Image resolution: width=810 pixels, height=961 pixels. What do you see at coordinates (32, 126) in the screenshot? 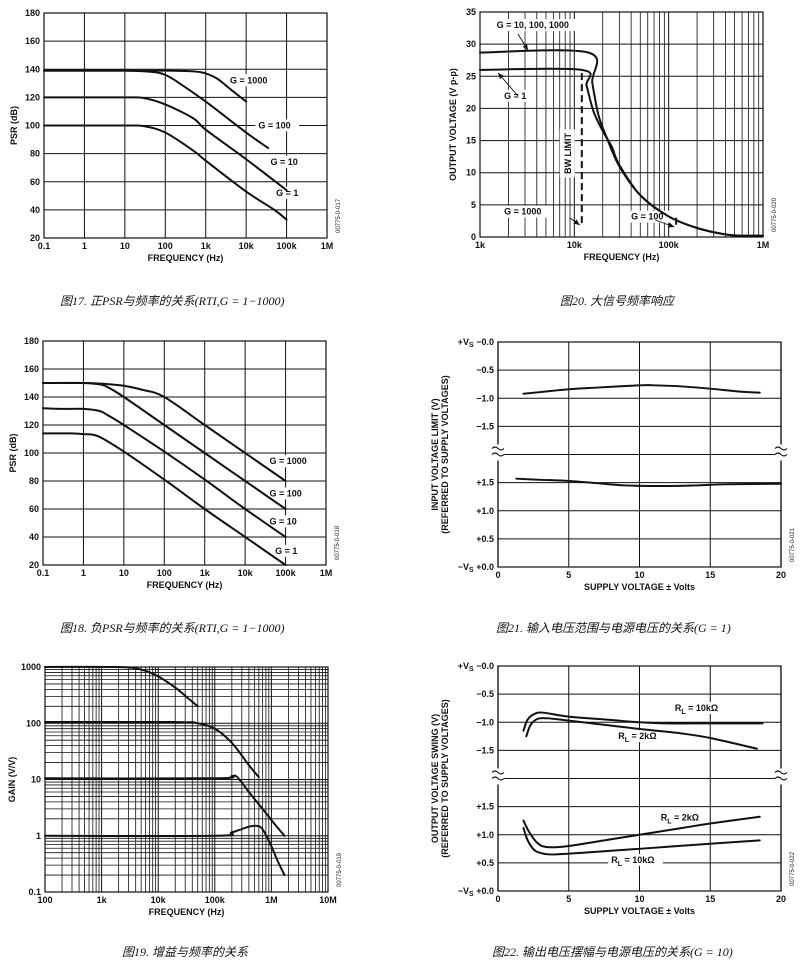
I see `fig17-ytick-label: 100` at bounding box center [32, 126].